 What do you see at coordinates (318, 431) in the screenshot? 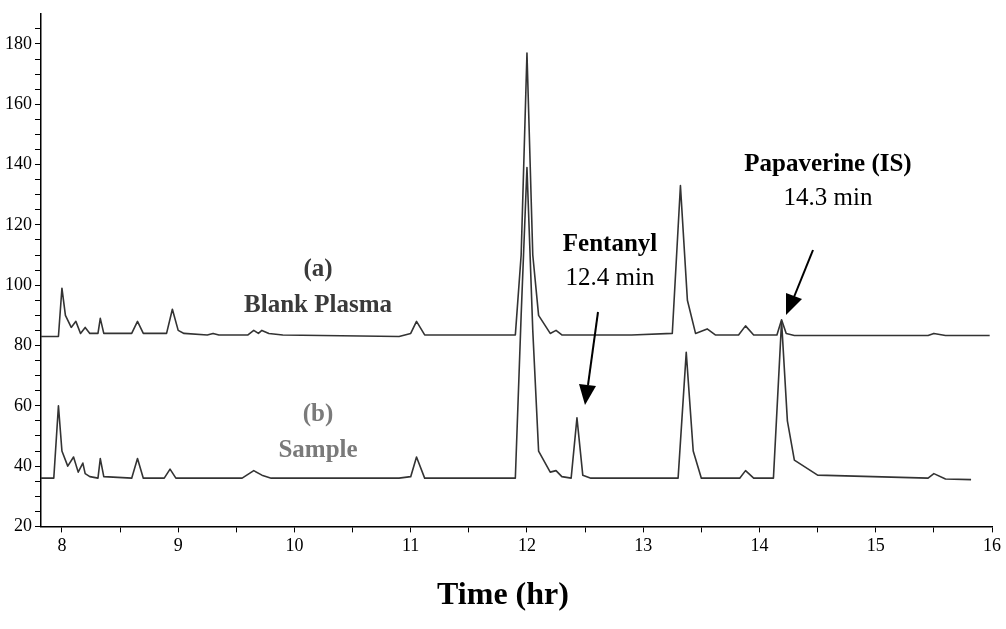
I see `series-label: (b) Sample` at bounding box center [318, 431].